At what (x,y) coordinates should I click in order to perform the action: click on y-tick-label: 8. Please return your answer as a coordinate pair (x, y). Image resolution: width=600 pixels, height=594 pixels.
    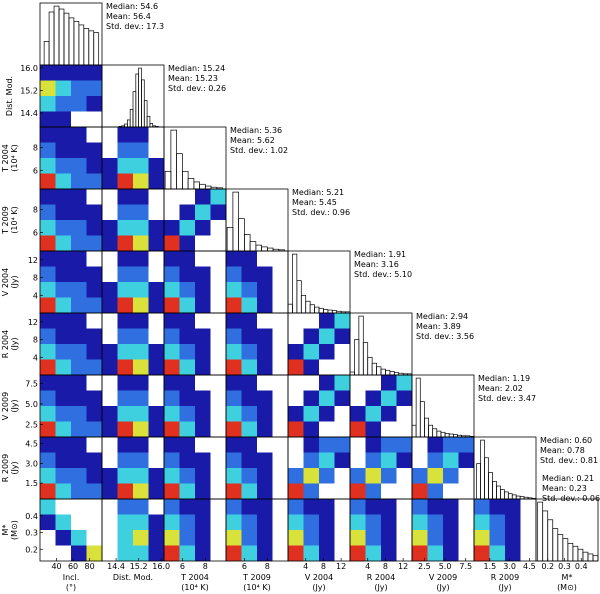
    Looking at the image, I should click on (35, 148).